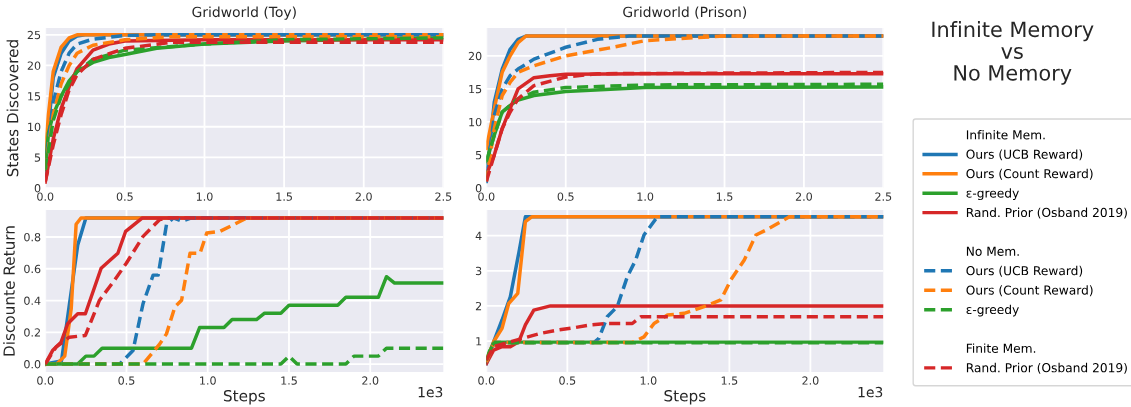 The width and height of the screenshot is (1131, 407). I want to click on text: Infinite Memory vs No Memory, so click(1013, 53).